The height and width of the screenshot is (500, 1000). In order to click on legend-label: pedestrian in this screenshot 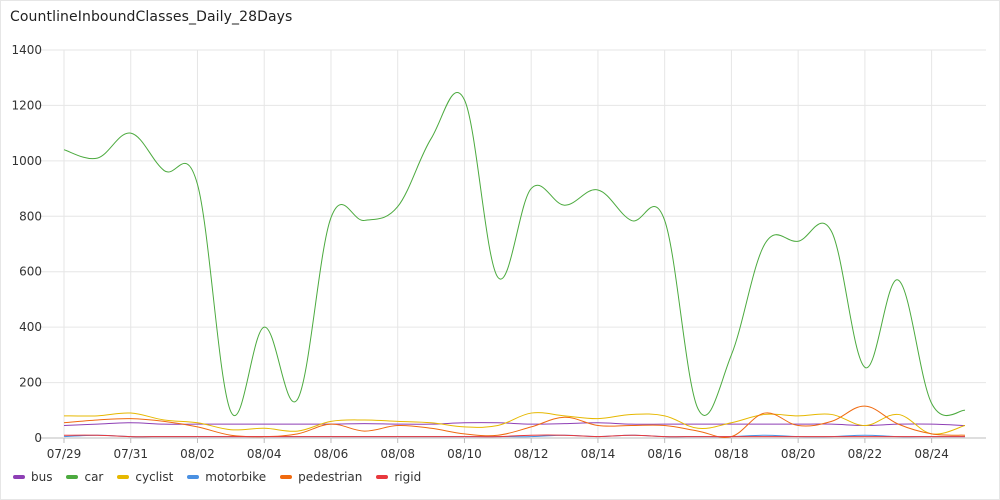, I will do `click(330, 477)`.